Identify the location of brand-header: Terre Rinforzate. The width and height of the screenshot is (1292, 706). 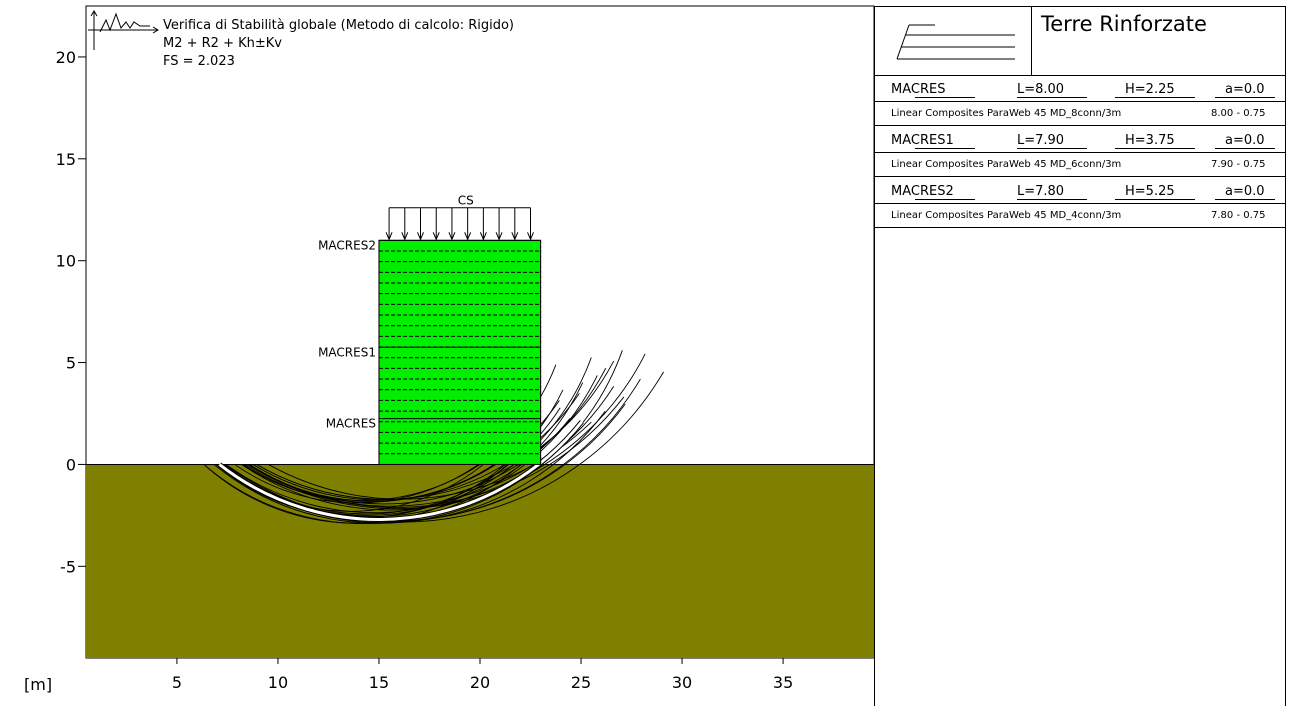
(1080, 41).